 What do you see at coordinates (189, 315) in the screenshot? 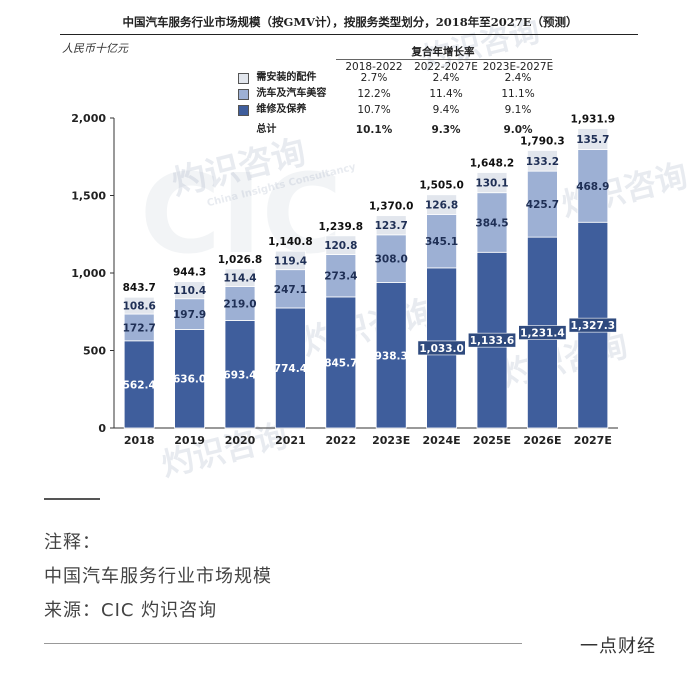
I see `data-label: 197.9` at bounding box center [189, 315].